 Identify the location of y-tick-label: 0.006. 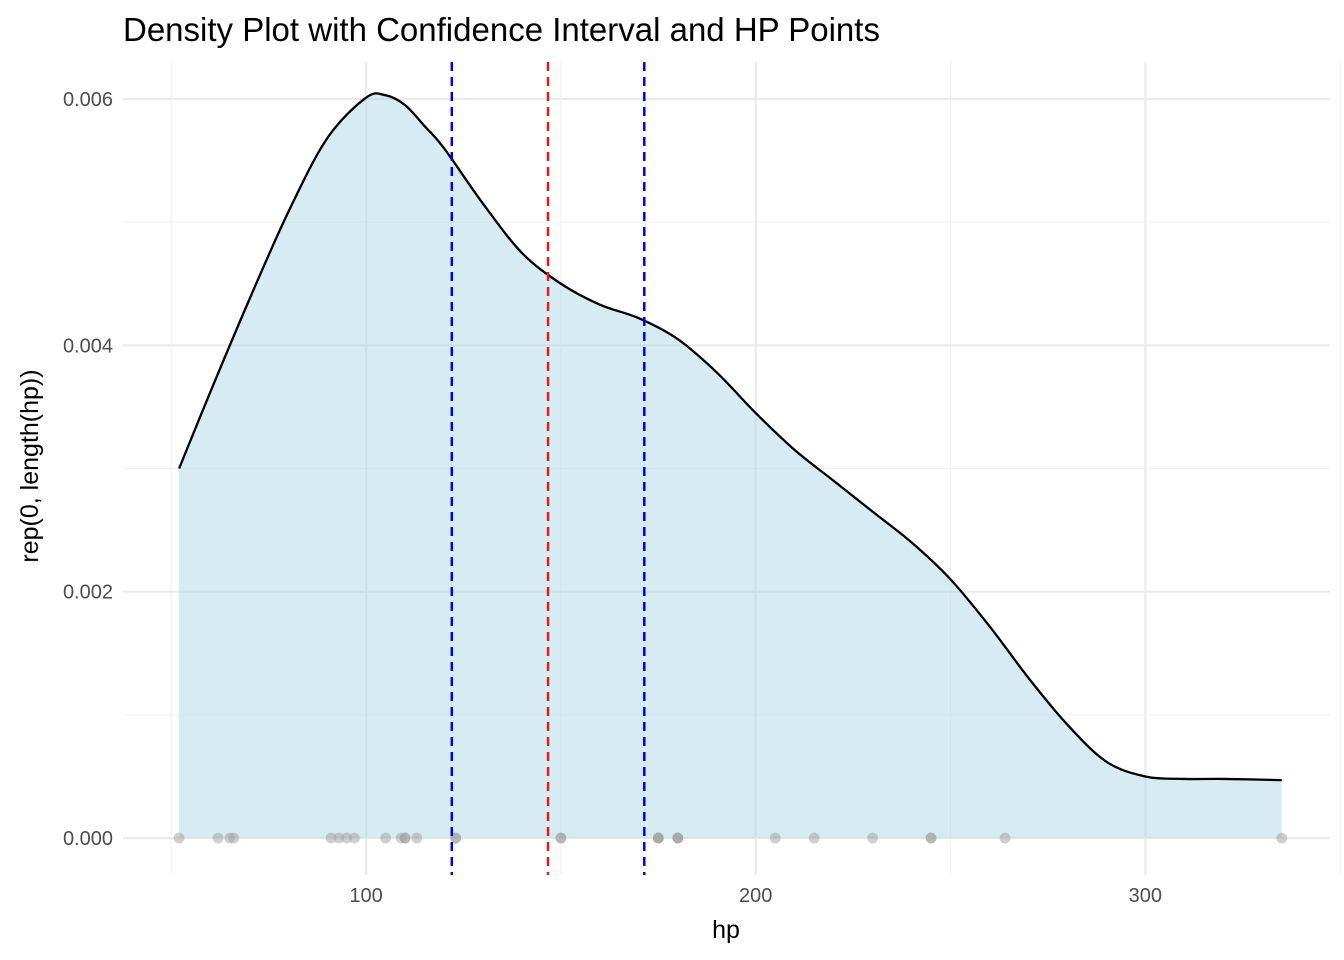
(88, 100).